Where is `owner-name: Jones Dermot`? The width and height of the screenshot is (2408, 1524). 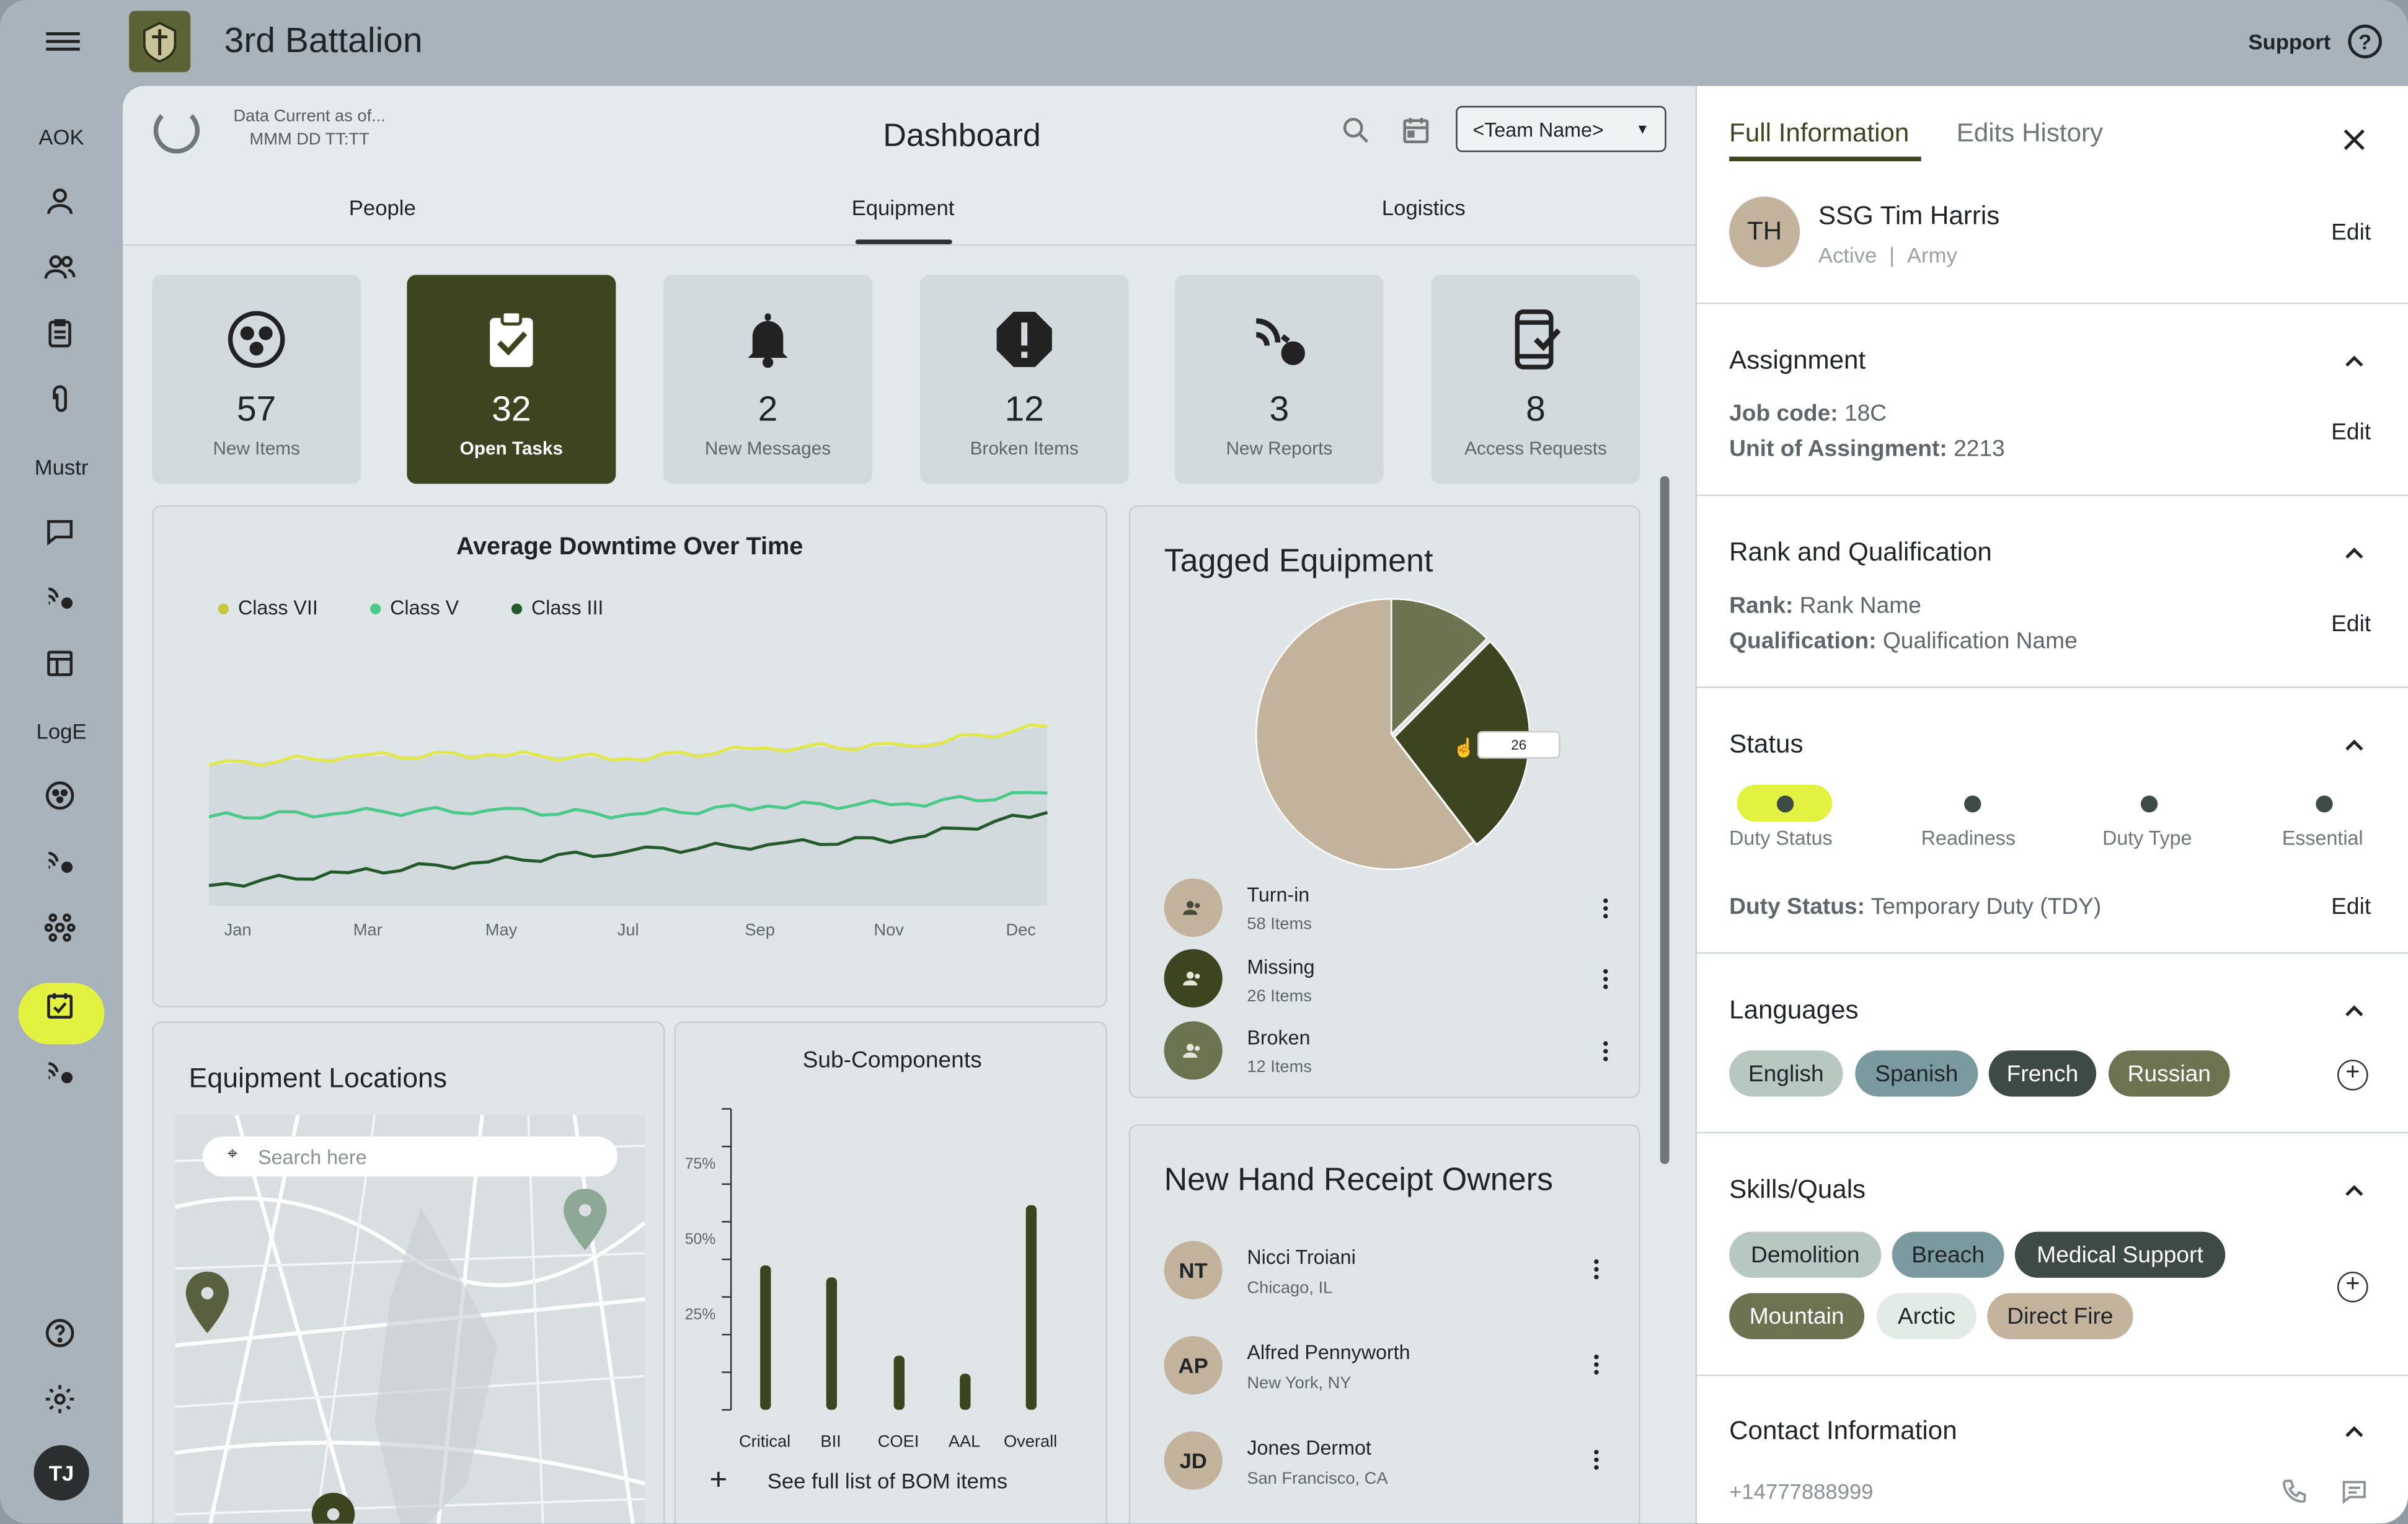
owner-name: Jones Dermot is located at coordinates (1309, 1448).